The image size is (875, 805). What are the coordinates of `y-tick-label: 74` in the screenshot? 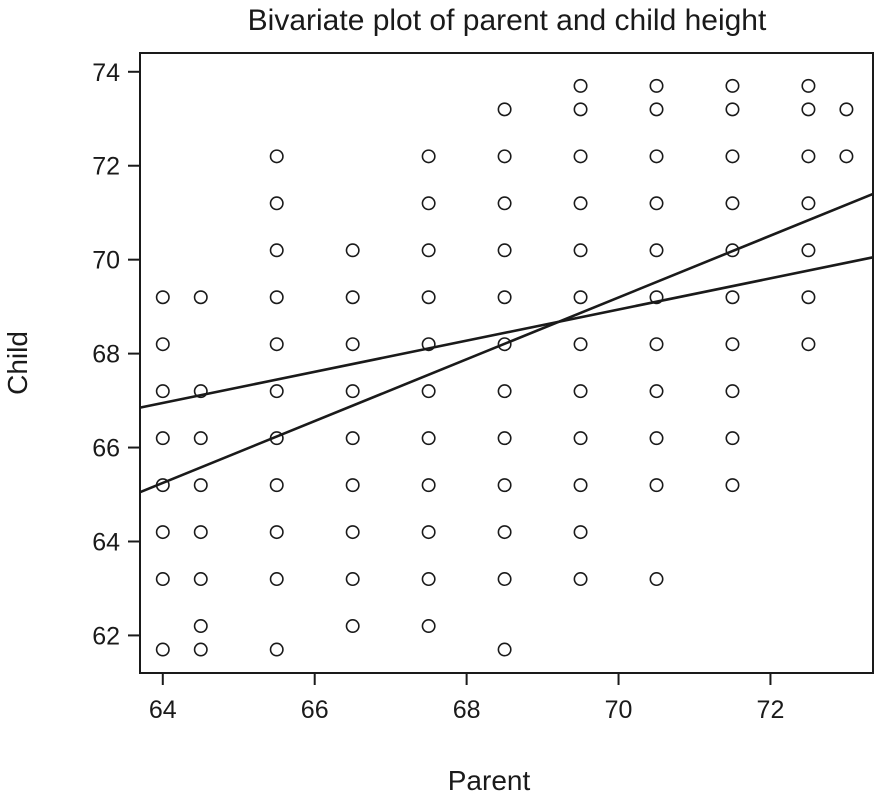 It's located at (106, 73).